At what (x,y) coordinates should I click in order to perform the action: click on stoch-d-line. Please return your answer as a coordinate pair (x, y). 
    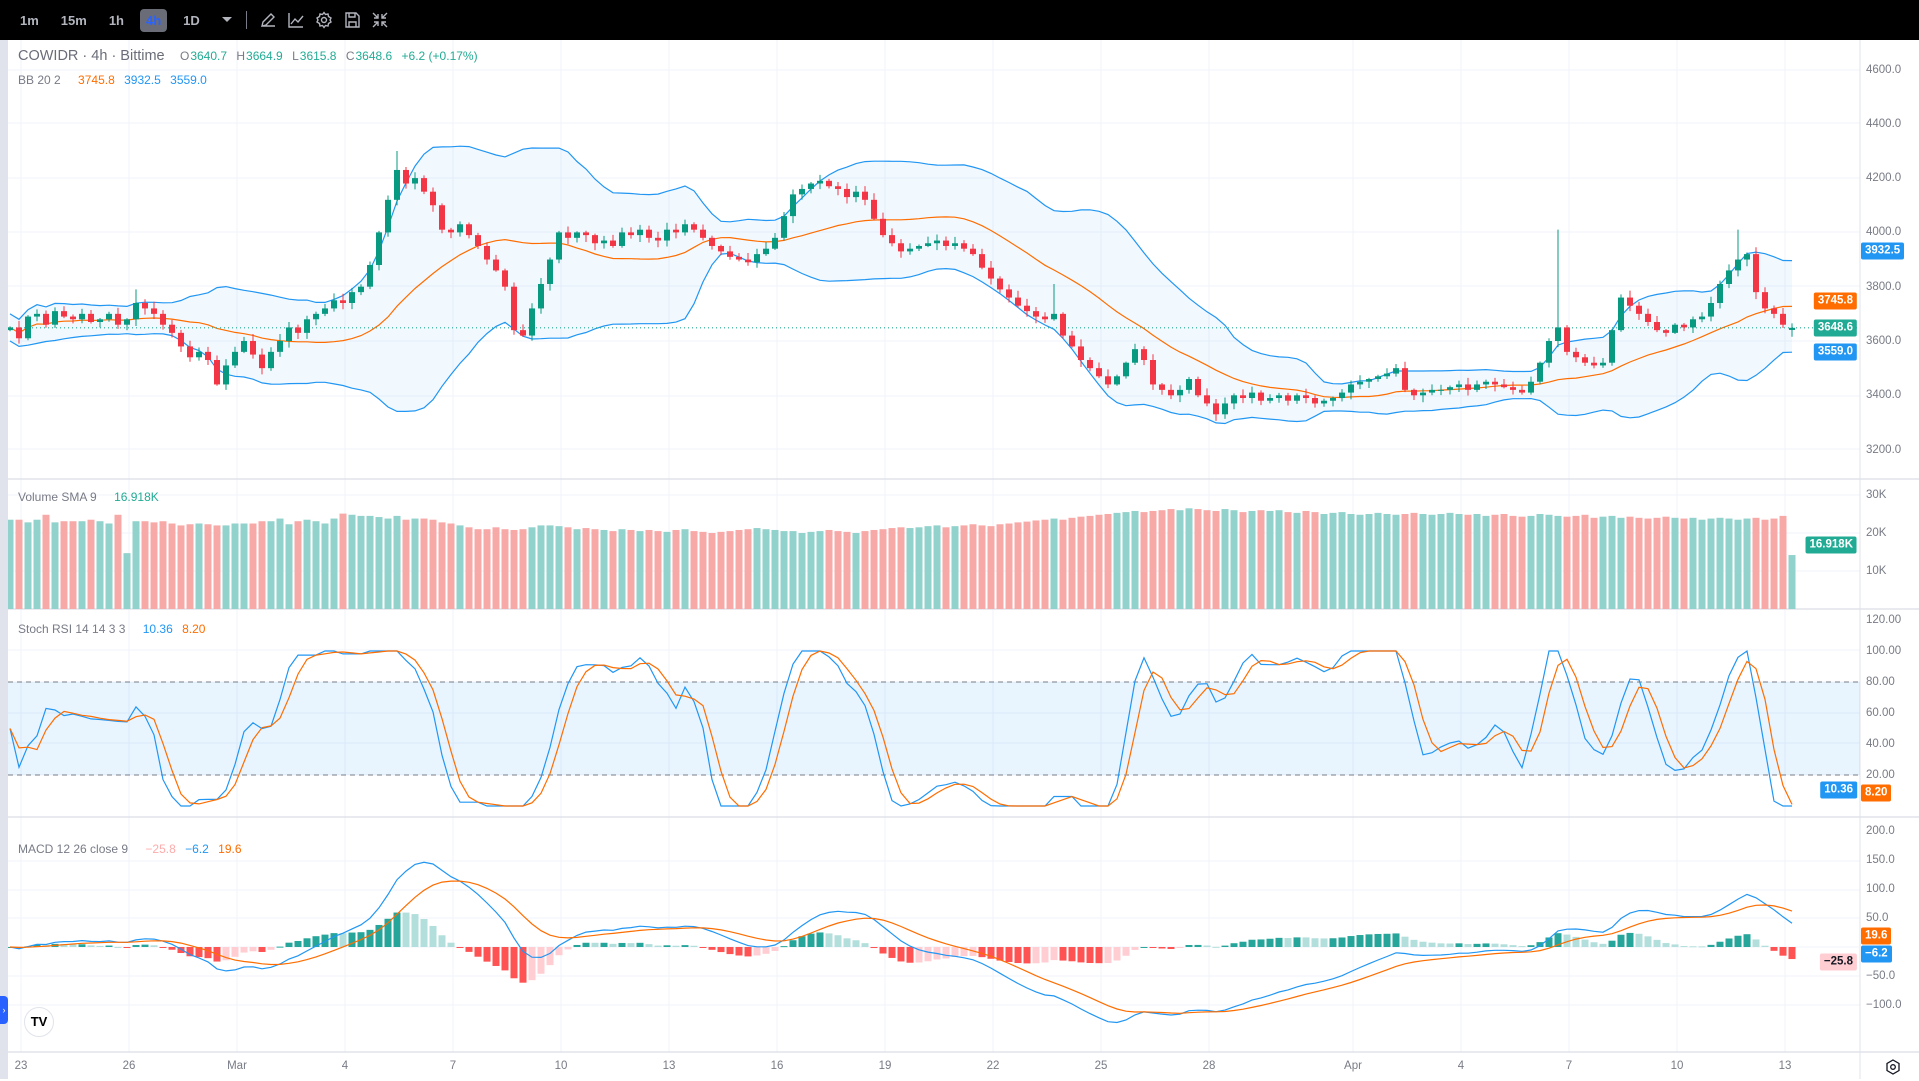
    Looking at the image, I should click on (901, 728).